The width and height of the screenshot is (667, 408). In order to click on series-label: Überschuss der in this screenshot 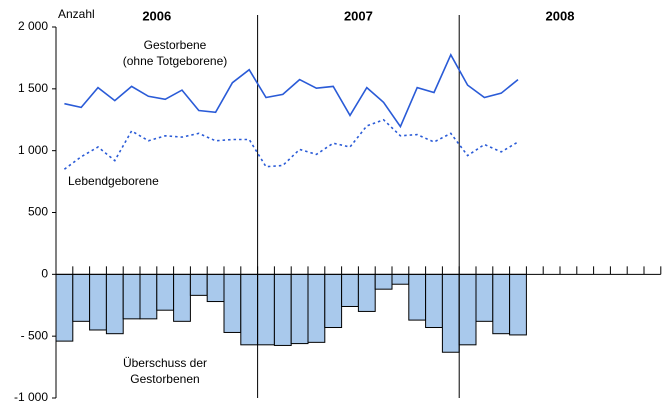, I will do `click(165, 363)`.